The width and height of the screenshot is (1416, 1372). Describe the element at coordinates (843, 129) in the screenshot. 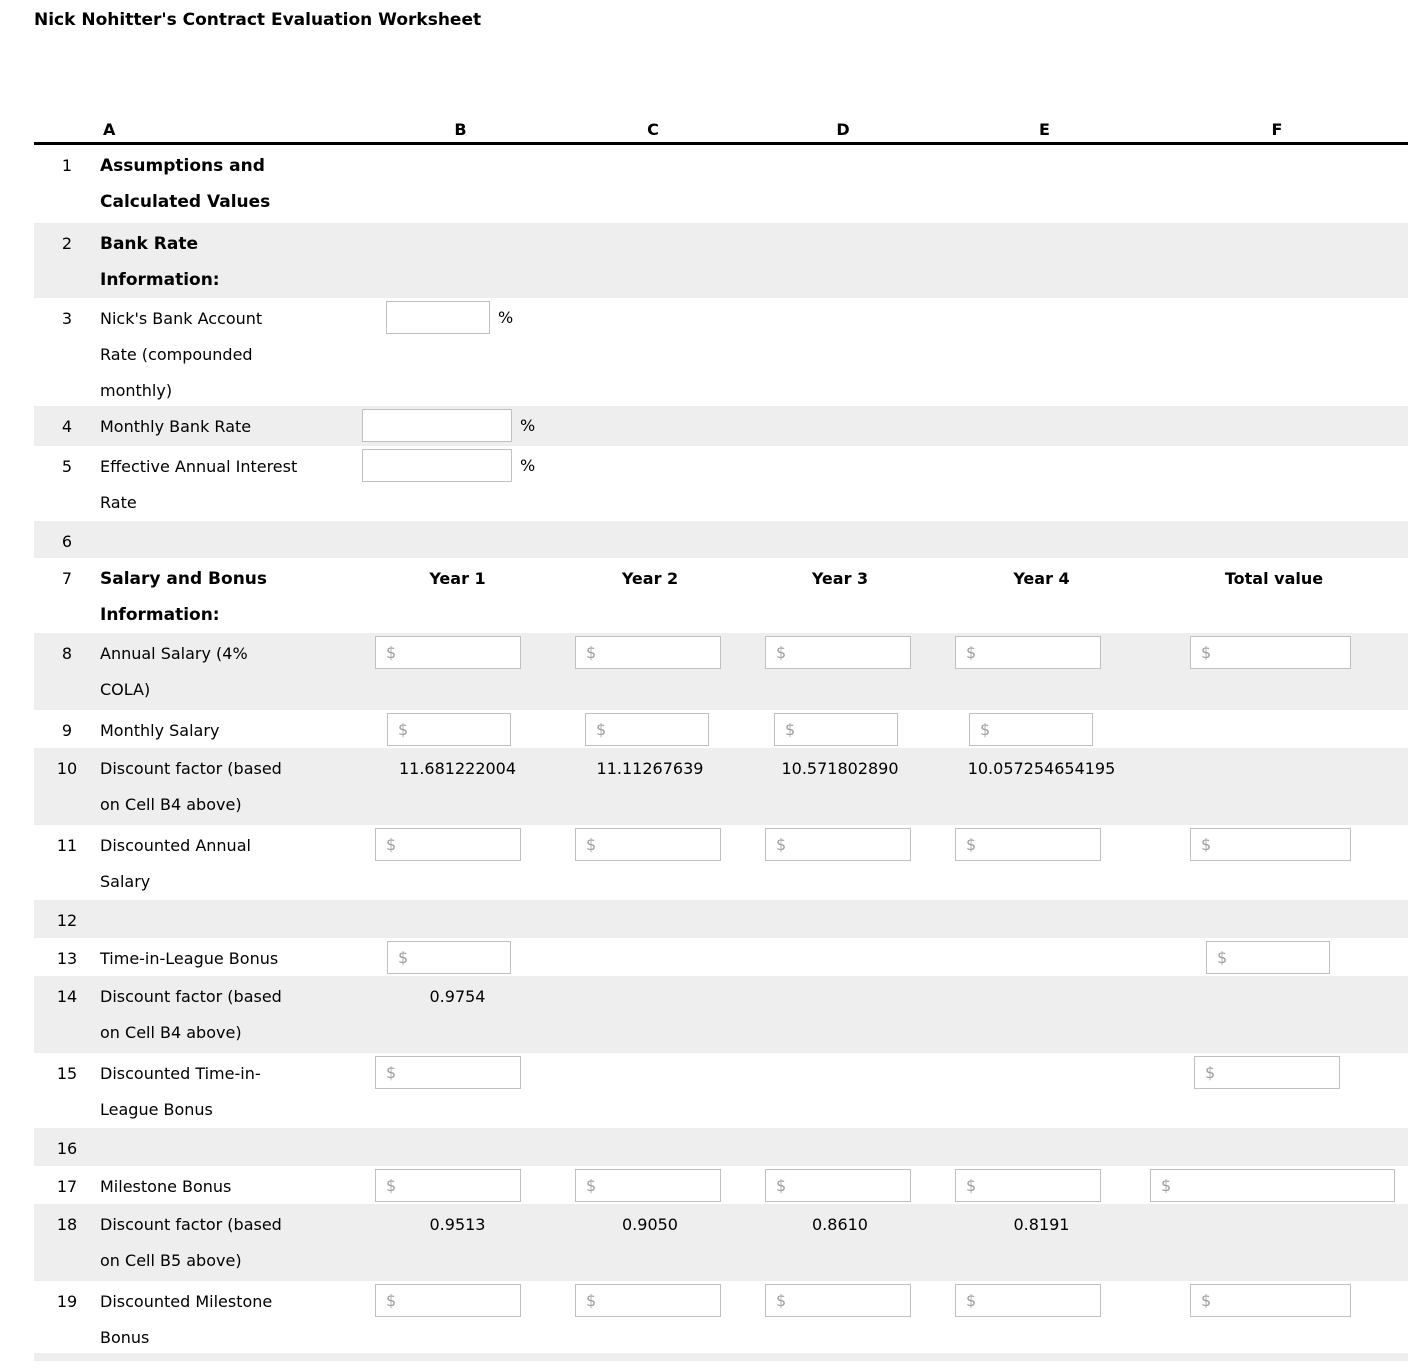

I see `column-header-d: D` at that location.